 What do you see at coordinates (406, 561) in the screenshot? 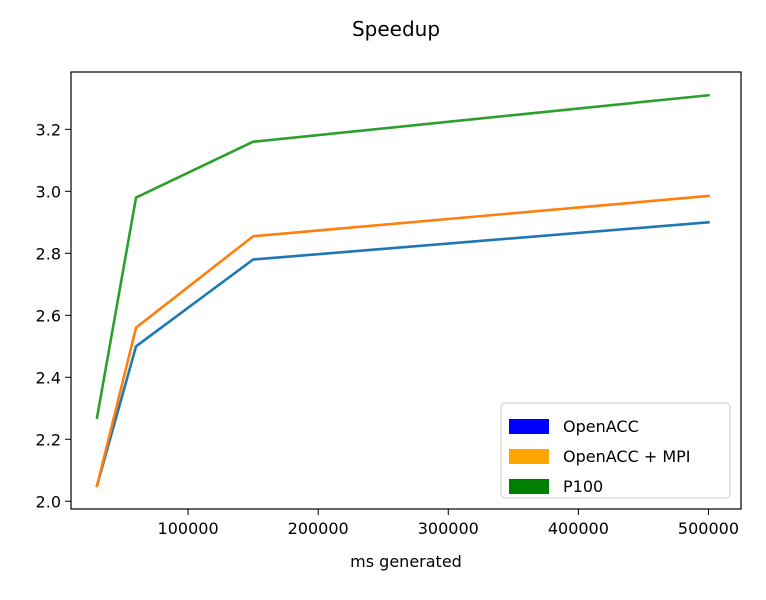
I see `x-axis-label: ms generated` at bounding box center [406, 561].